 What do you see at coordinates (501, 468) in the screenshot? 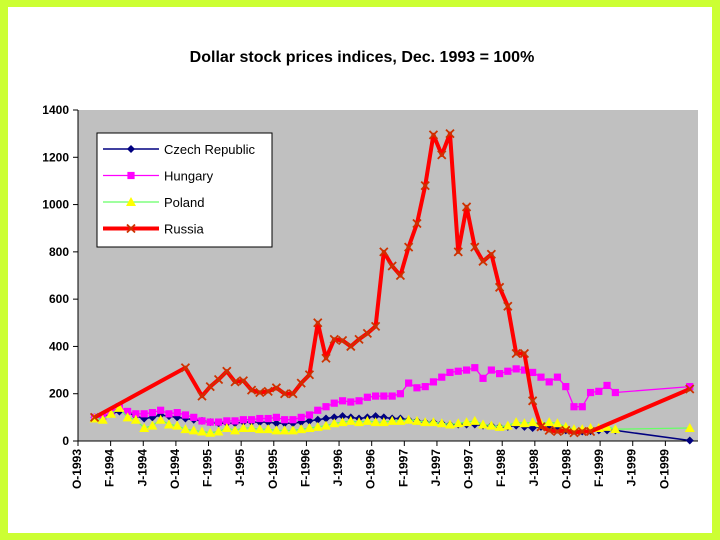
I see `x-tick-label: F-1998` at bounding box center [501, 468].